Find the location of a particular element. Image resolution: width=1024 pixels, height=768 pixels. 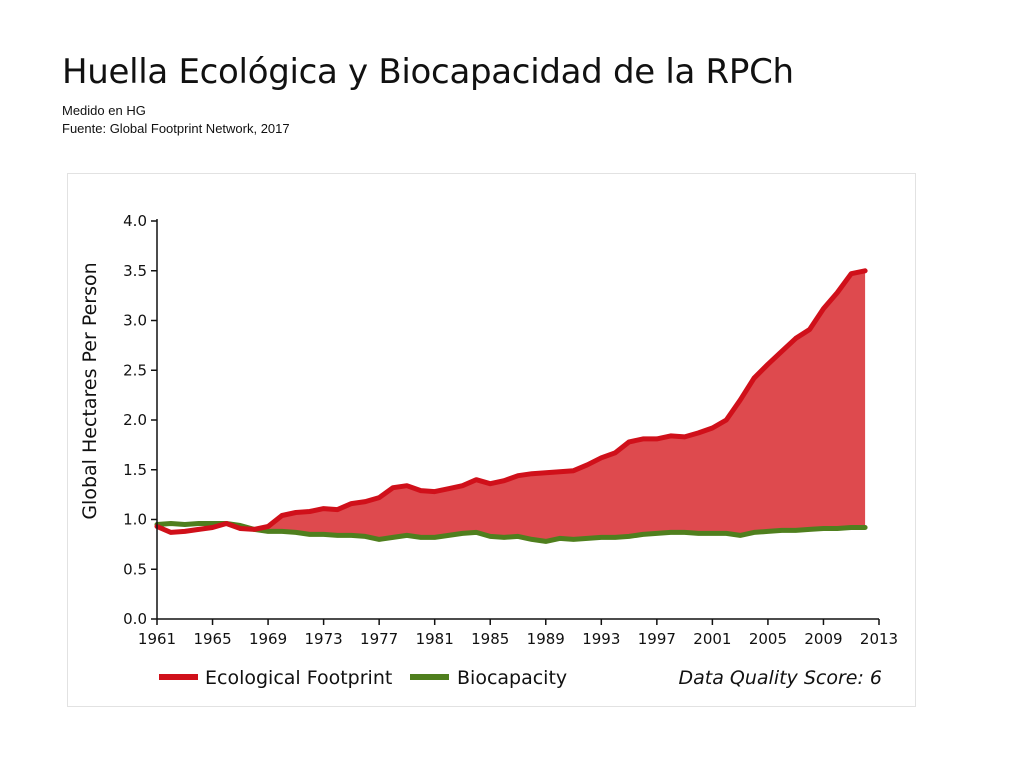

x-tick-label: 1993 is located at coordinates (601, 639).